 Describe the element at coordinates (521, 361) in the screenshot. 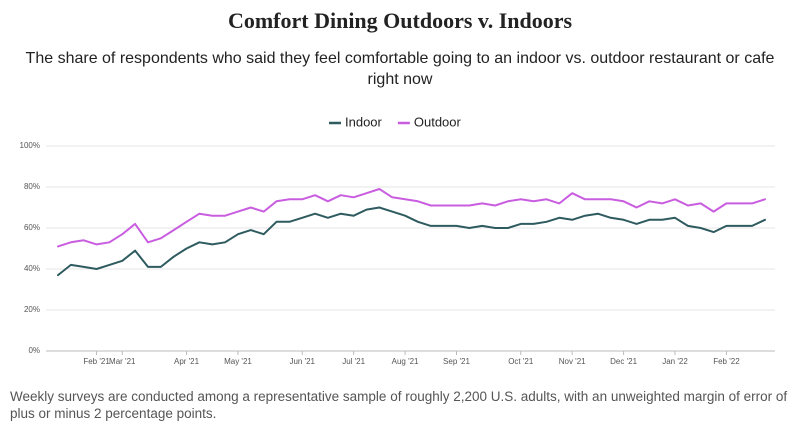

I see `x-tick-label: Oct '21` at that location.